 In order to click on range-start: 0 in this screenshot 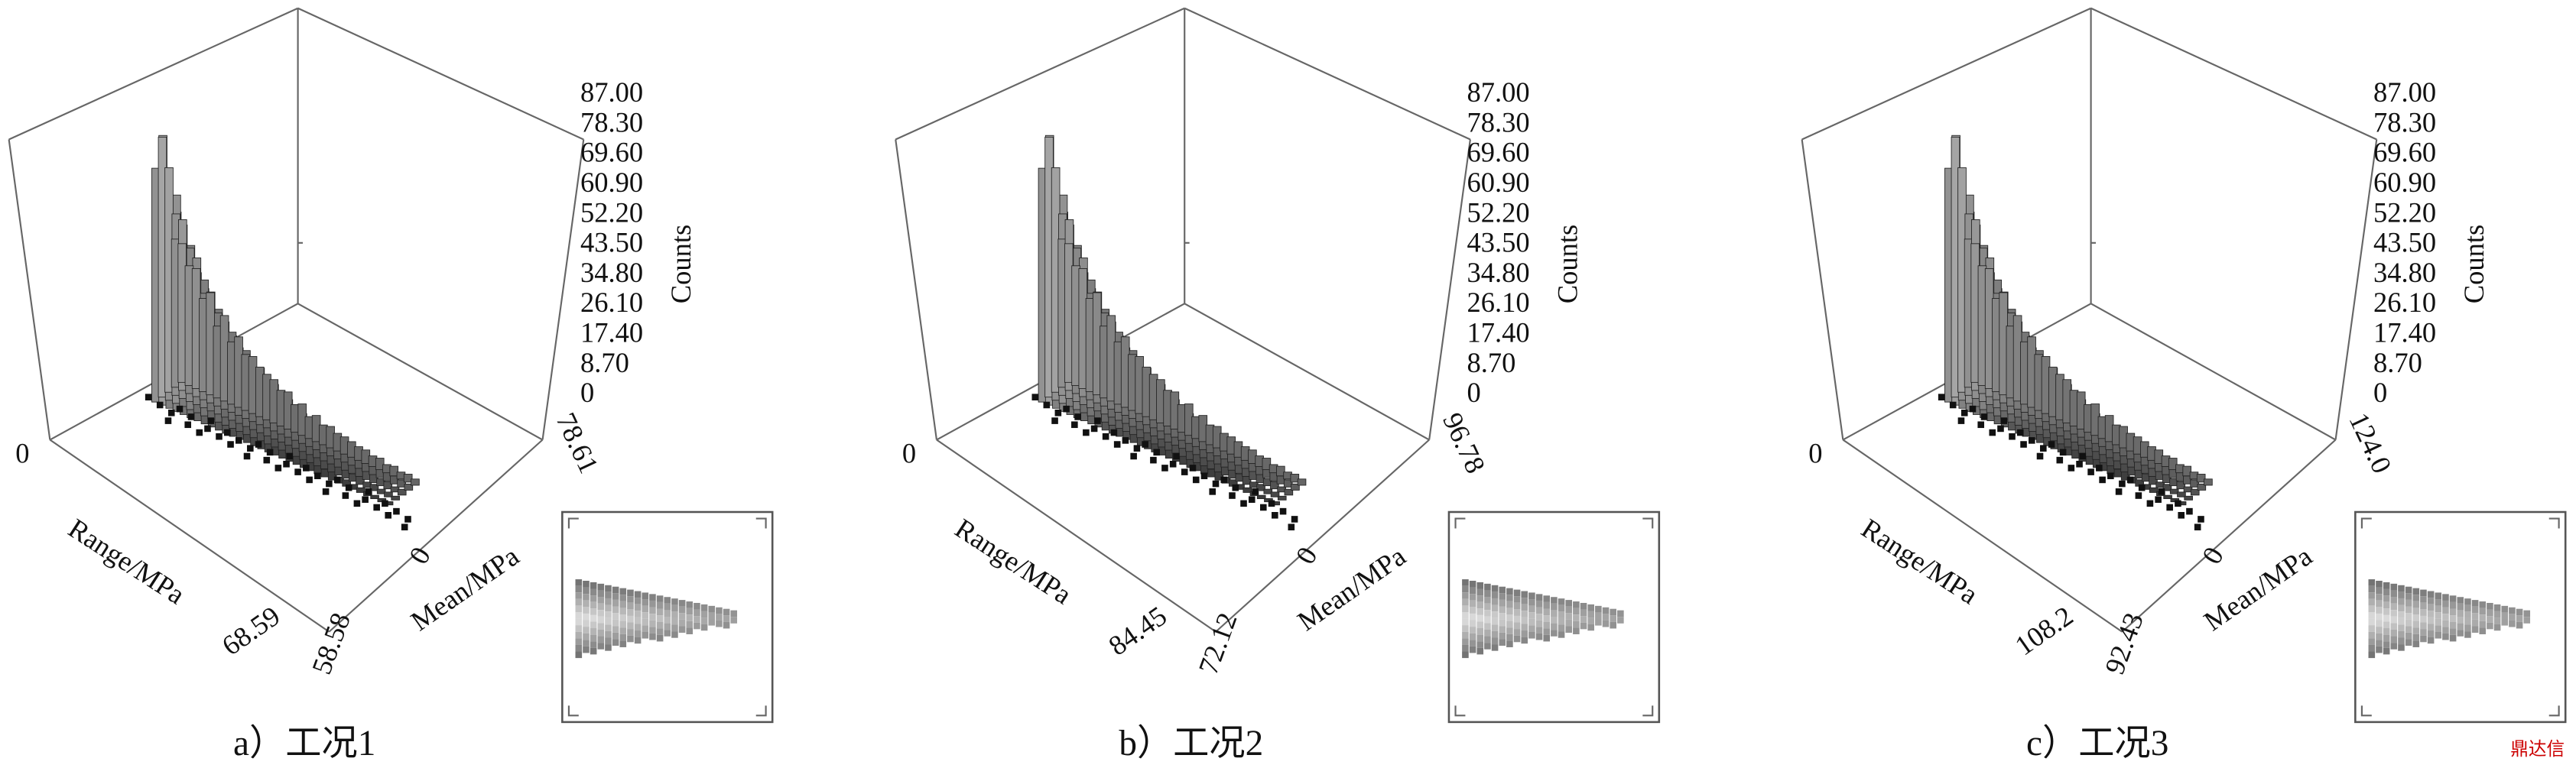, I will do `click(22, 453)`.